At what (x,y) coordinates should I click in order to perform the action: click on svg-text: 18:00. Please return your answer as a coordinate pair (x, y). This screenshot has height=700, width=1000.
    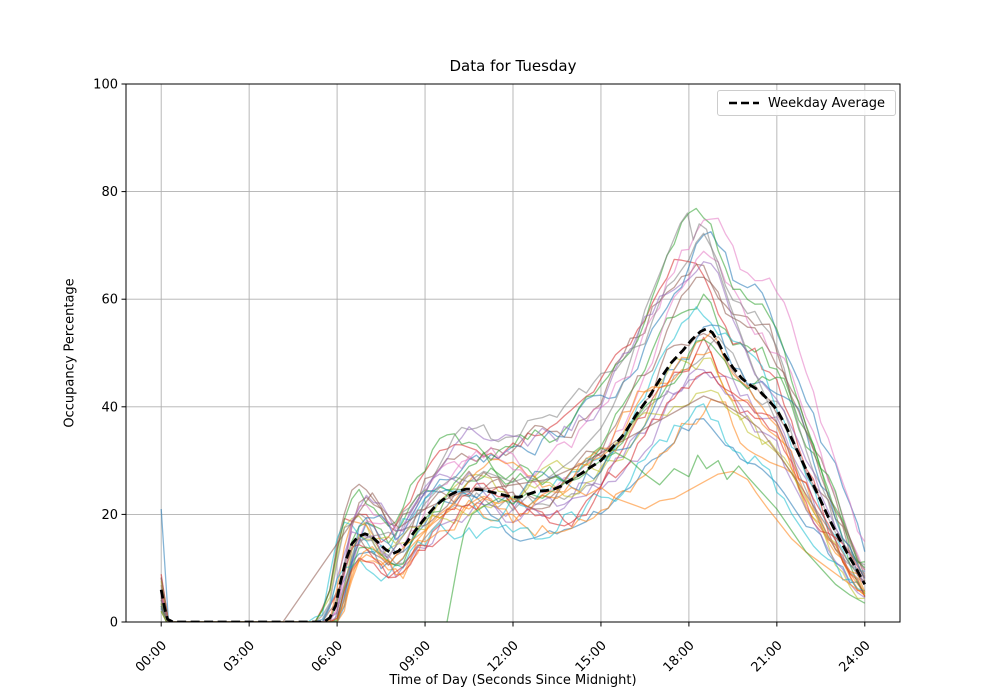
    Looking at the image, I should click on (679, 656).